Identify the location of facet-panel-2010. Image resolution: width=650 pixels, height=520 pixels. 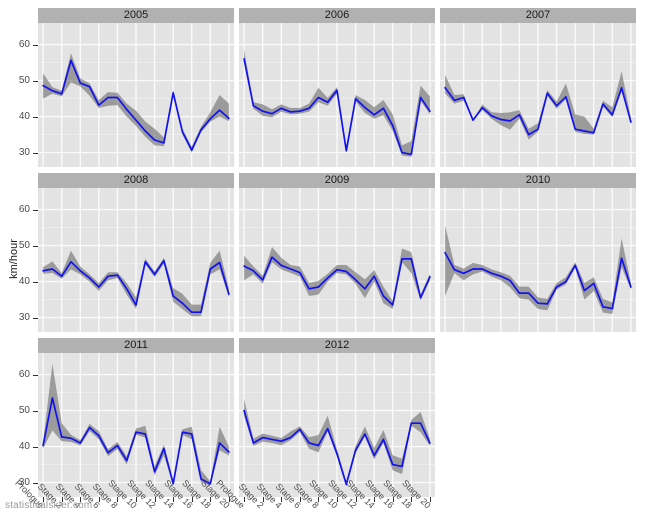
(538, 260).